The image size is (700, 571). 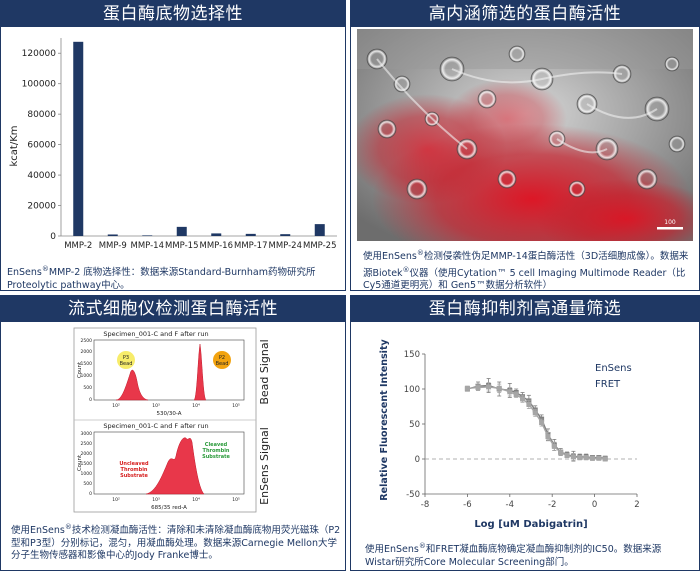 What do you see at coordinates (87, 454) in the screenshot?
I see `plot2-ytick: 2000` at bounding box center [87, 454].